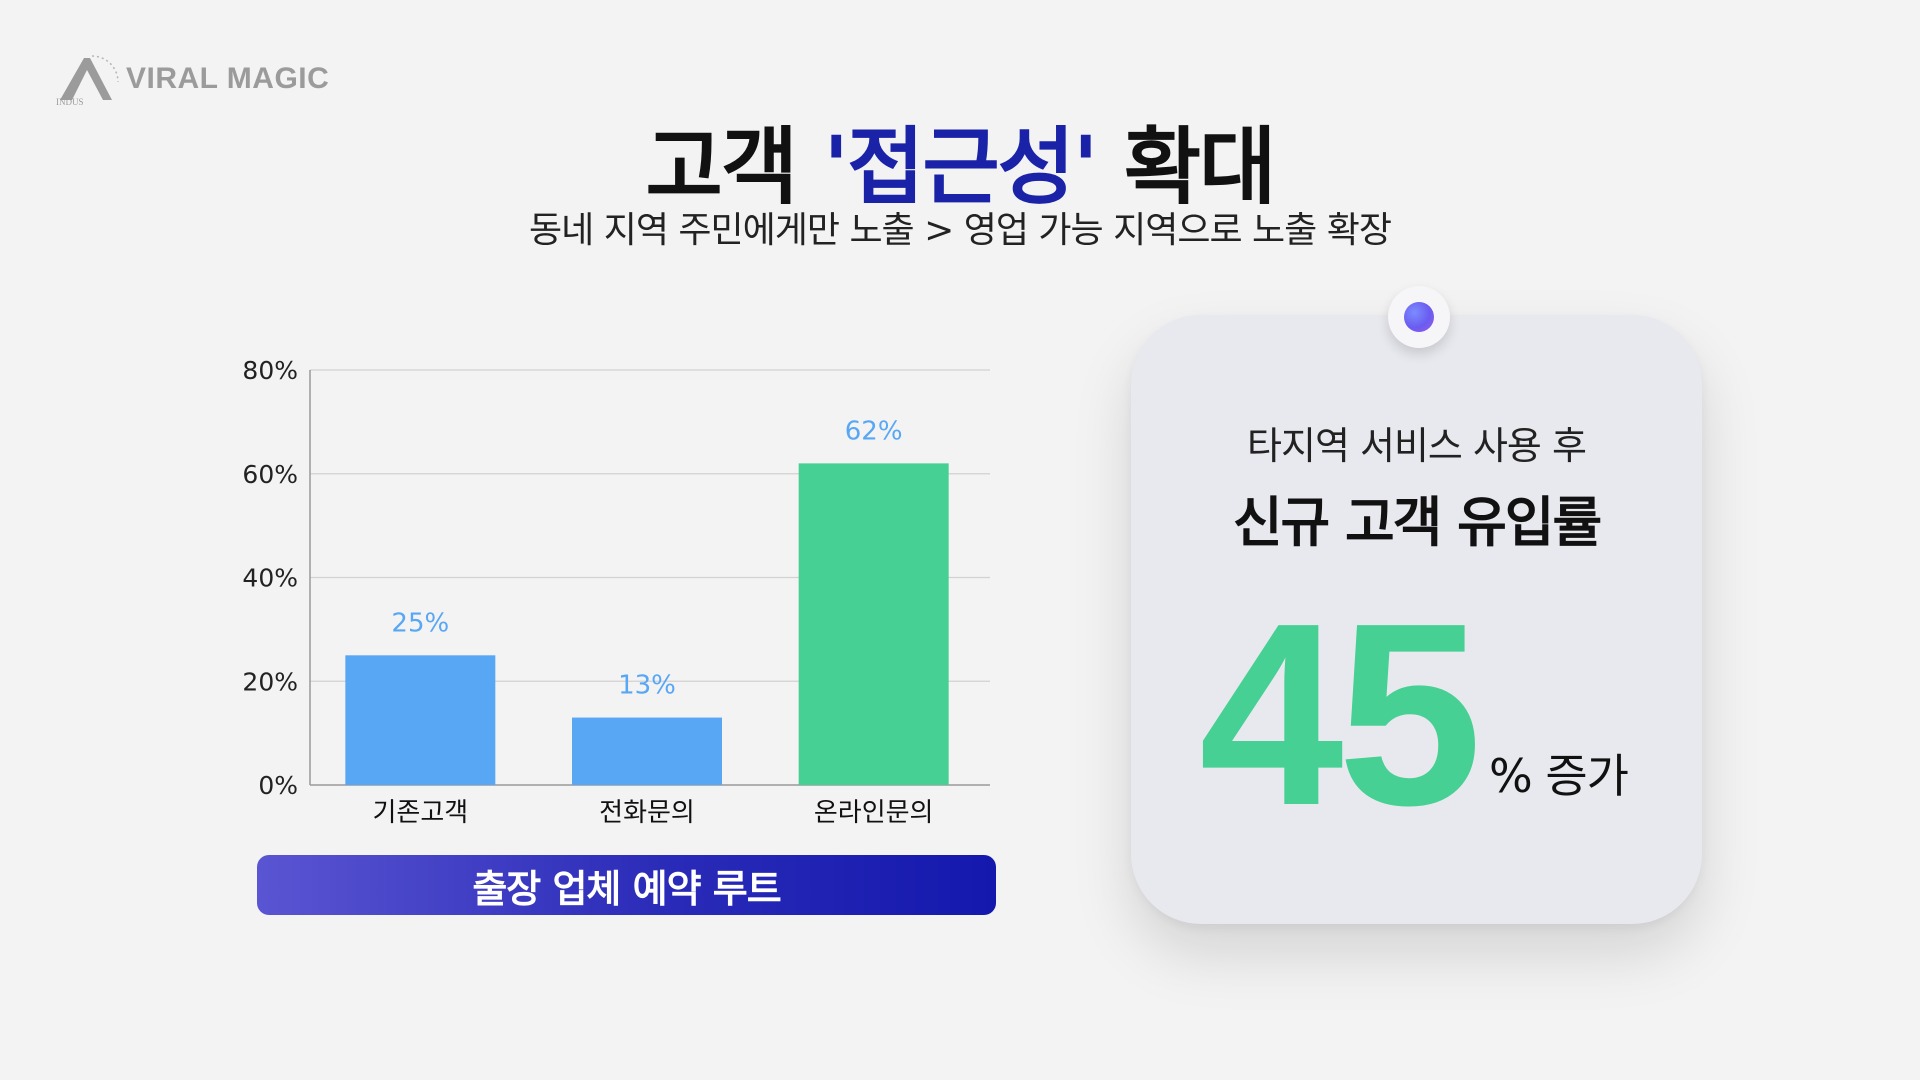  Describe the element at coordinates (874, 813) in the screenshot. I see `x-tick-label: 온라인문의` at that location.